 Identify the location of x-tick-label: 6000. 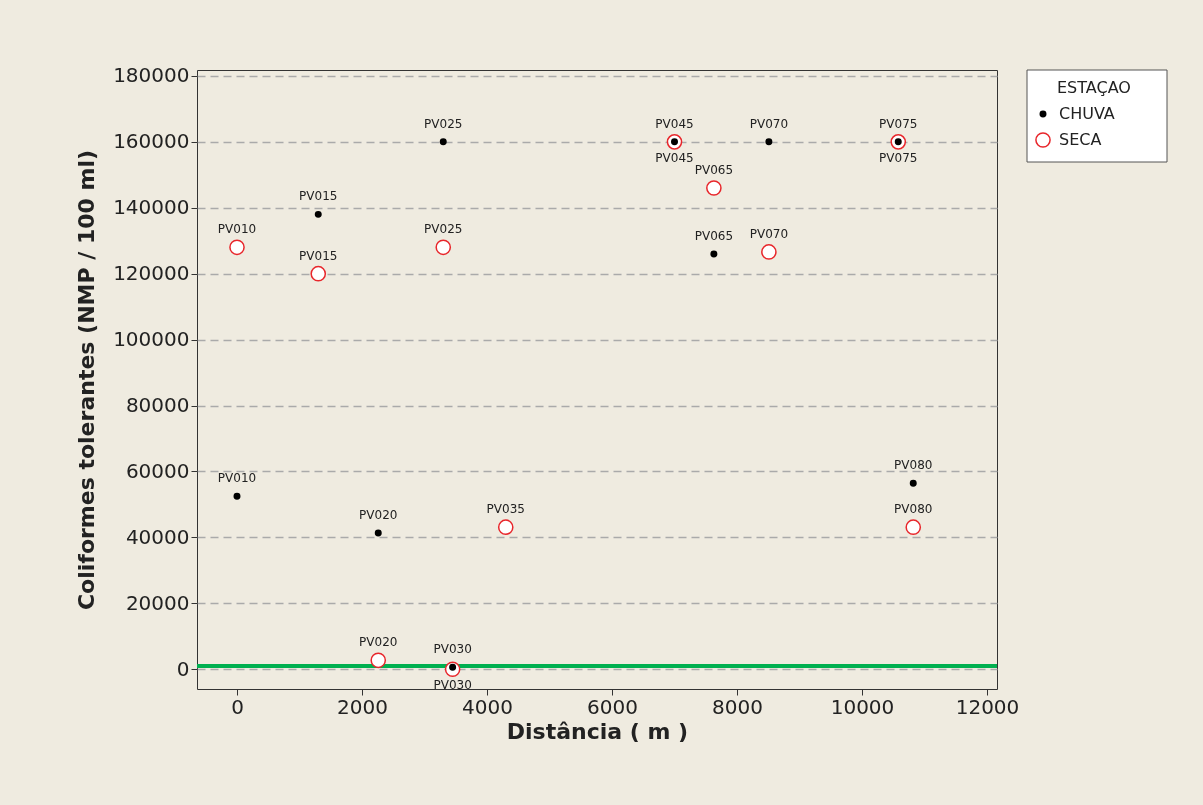
(612, 706).